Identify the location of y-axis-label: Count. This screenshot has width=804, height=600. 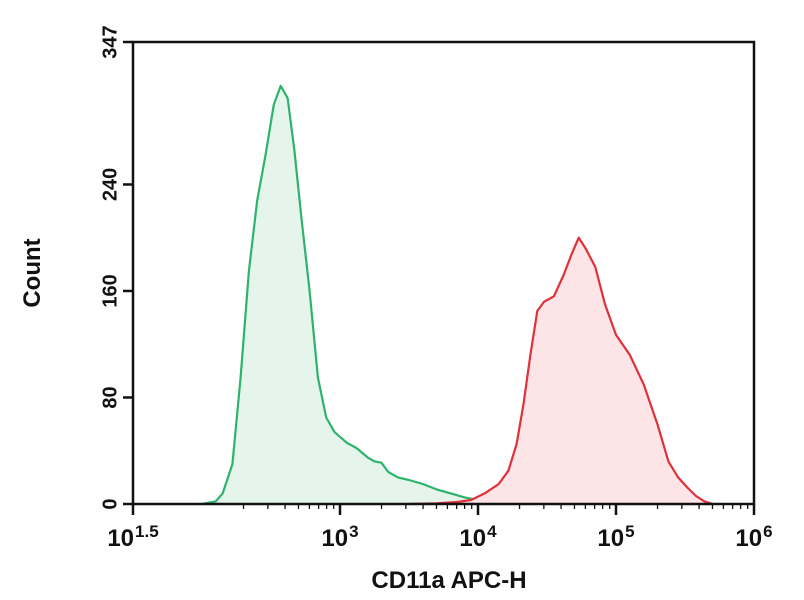
(32, 272).